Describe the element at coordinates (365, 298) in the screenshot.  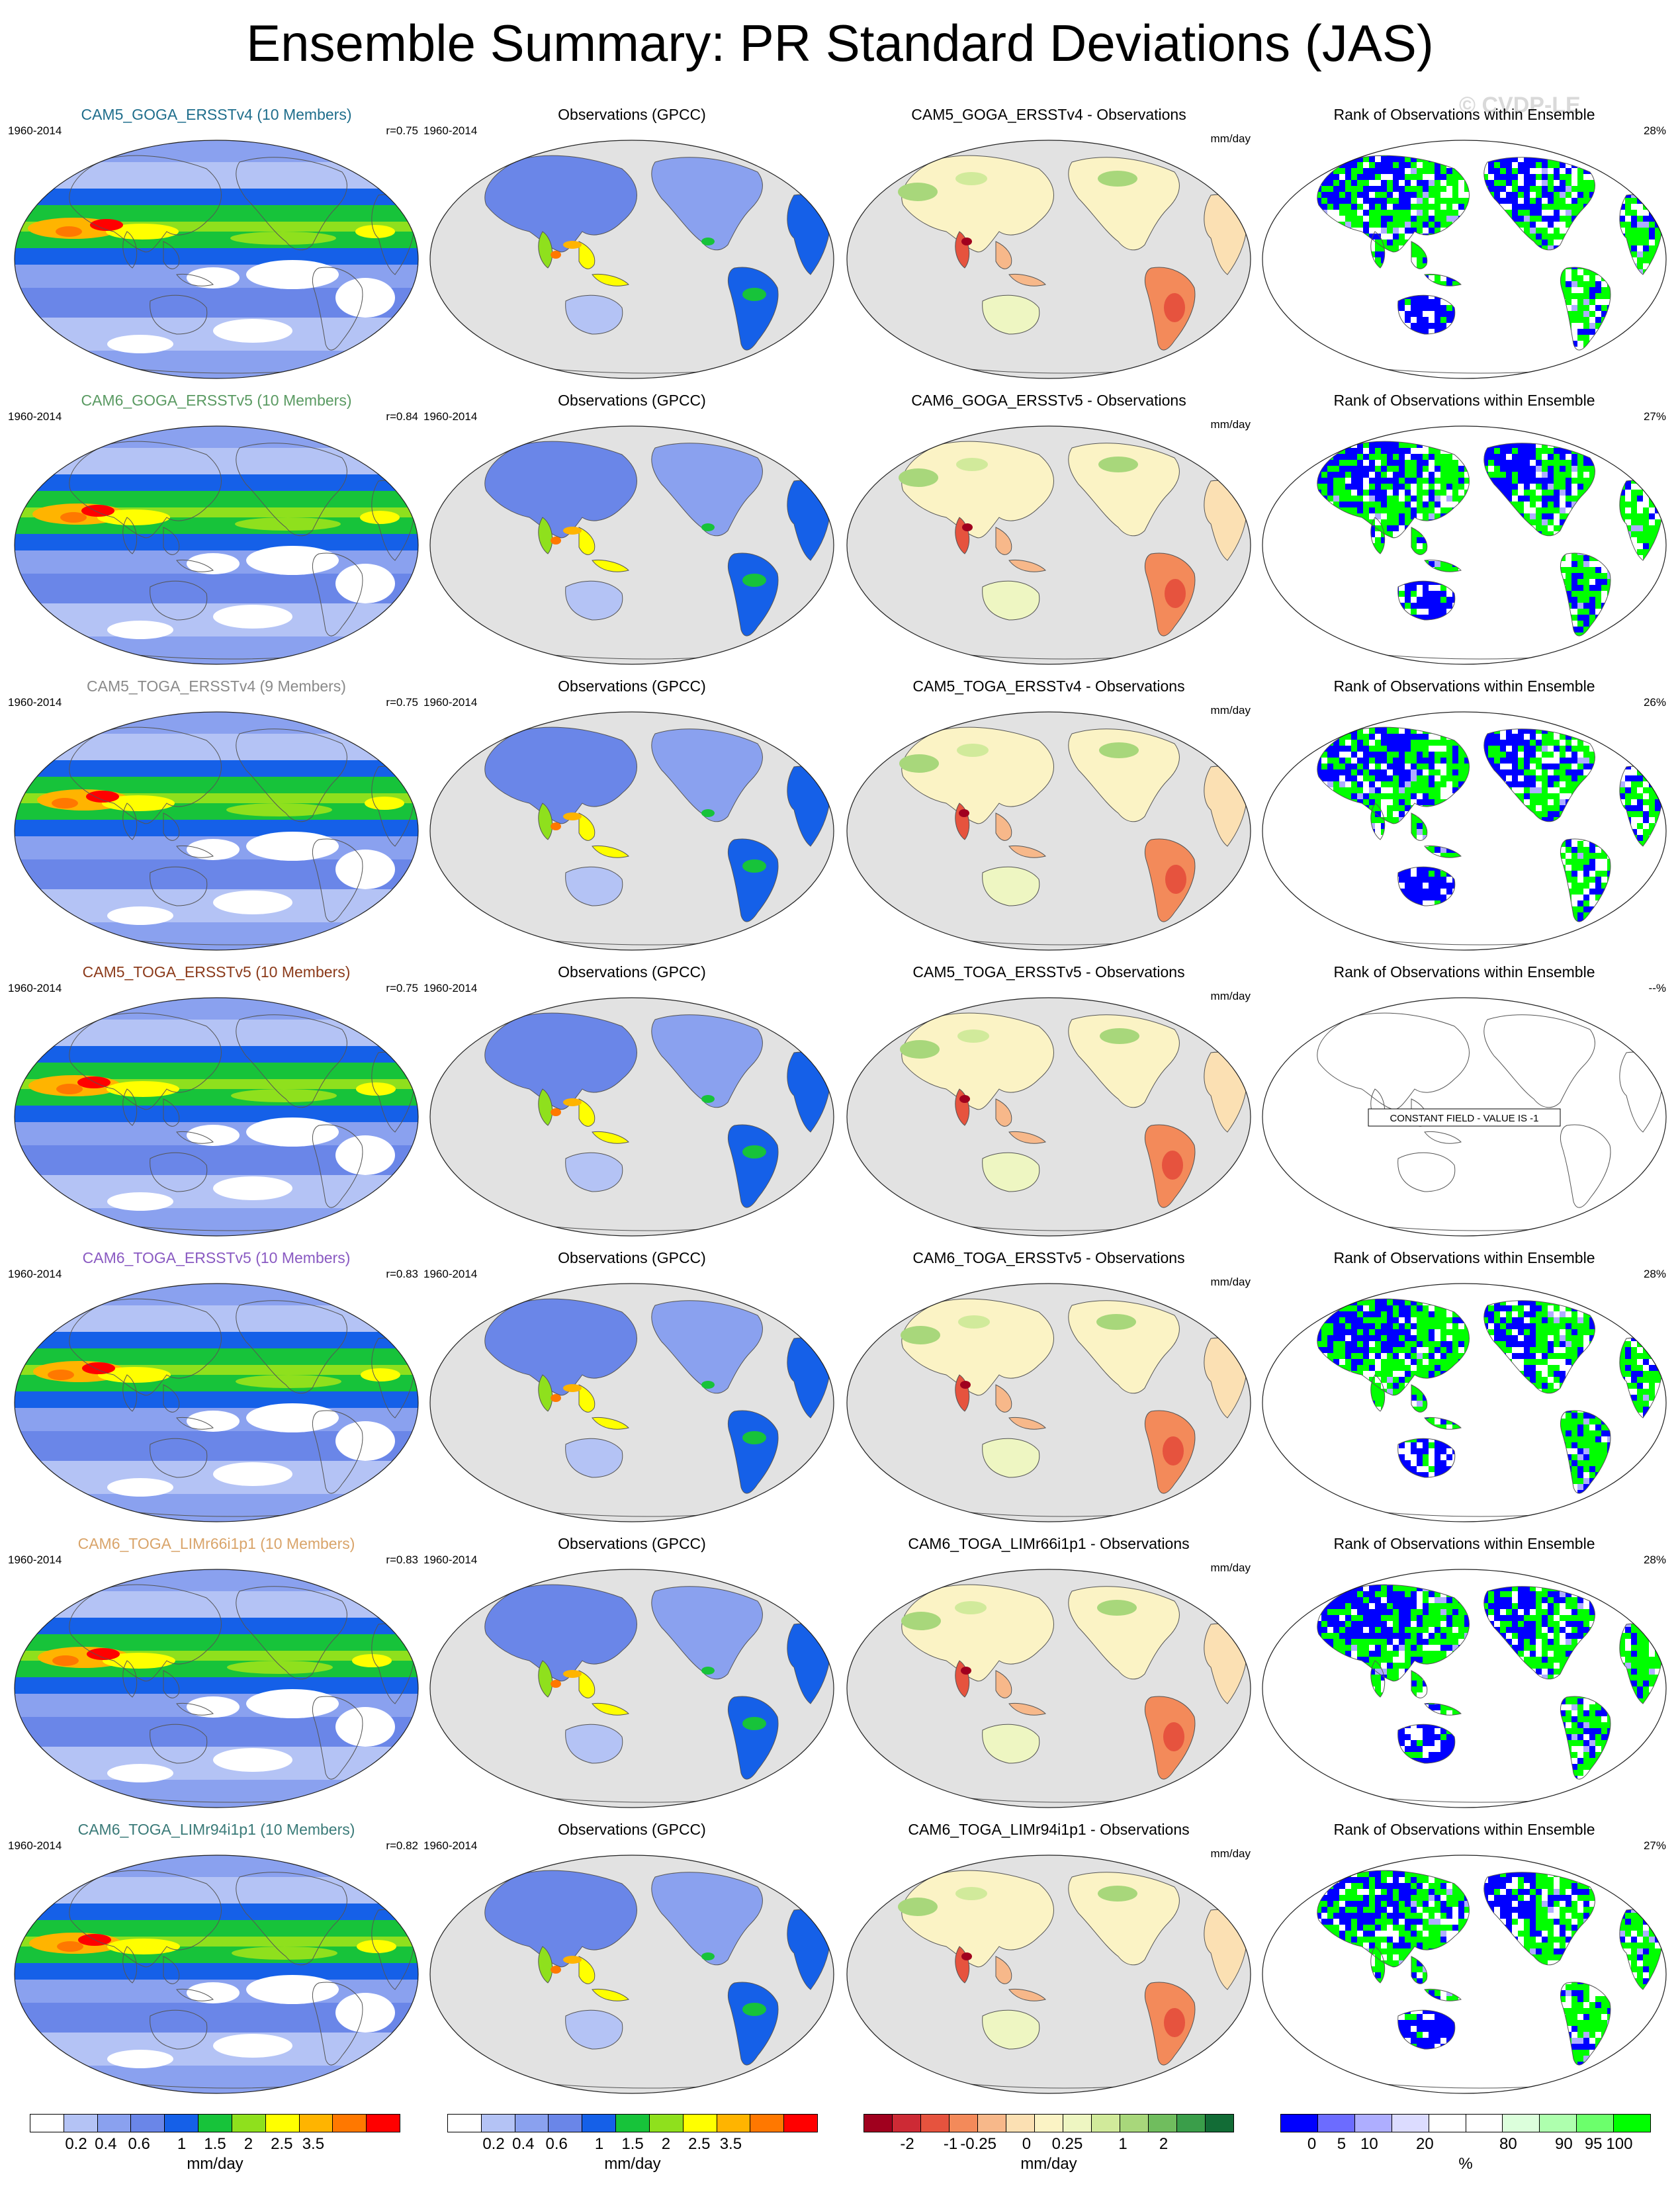
I see `dry-region` at that location.